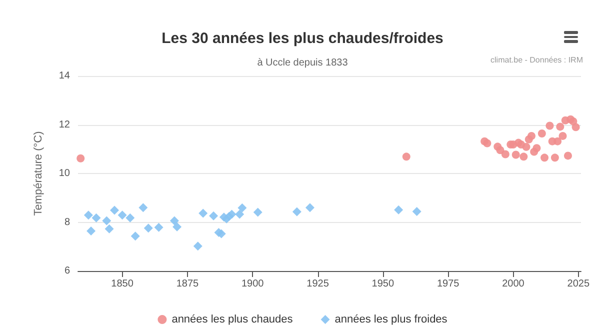 This screenshot has height=334, width=605. Describe the element at coordinates (383, 284) in the screenshot. I see `x-tick-label: 1950` at that location.